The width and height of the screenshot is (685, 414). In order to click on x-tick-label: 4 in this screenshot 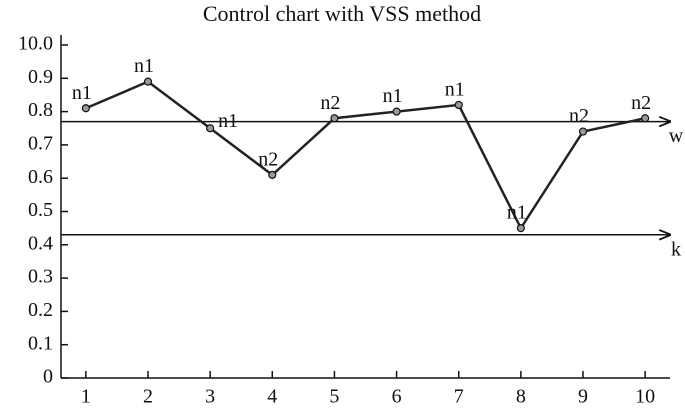, I will do `click(272, 397)`.